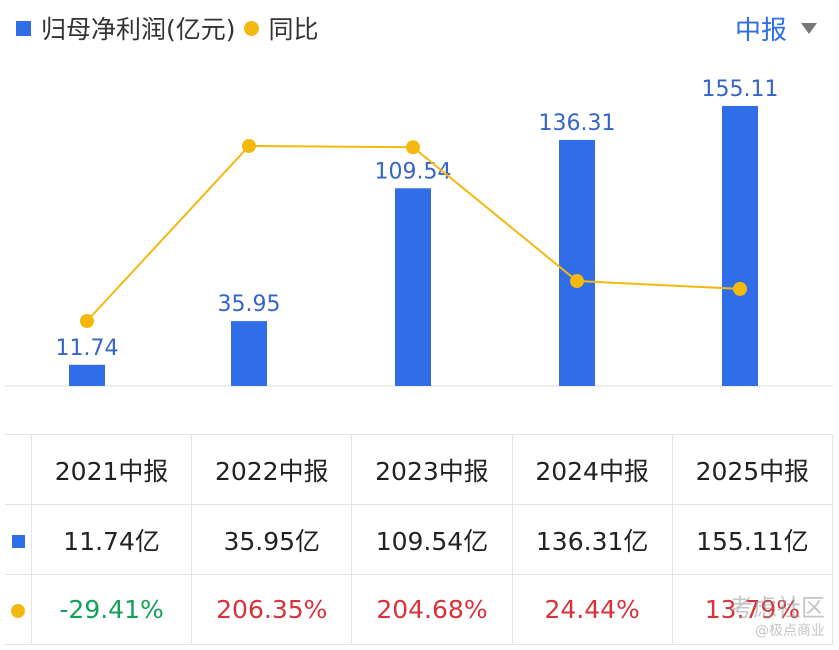  I want to click on watermark: 考虑社区 @极点商业, so click(777, 617).